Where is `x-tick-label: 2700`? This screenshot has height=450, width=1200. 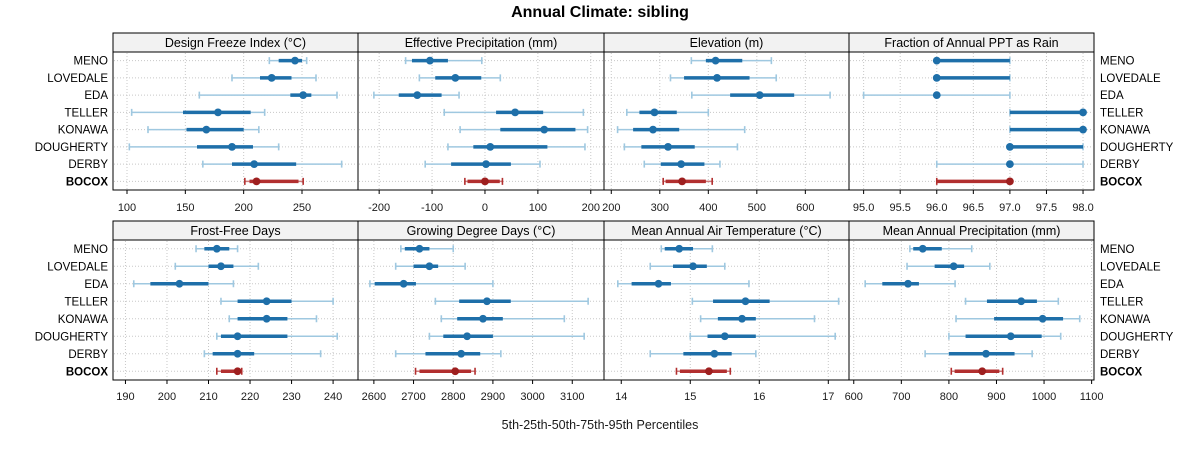
x-tick-label: 2700 is located at coordinates (413, 397).